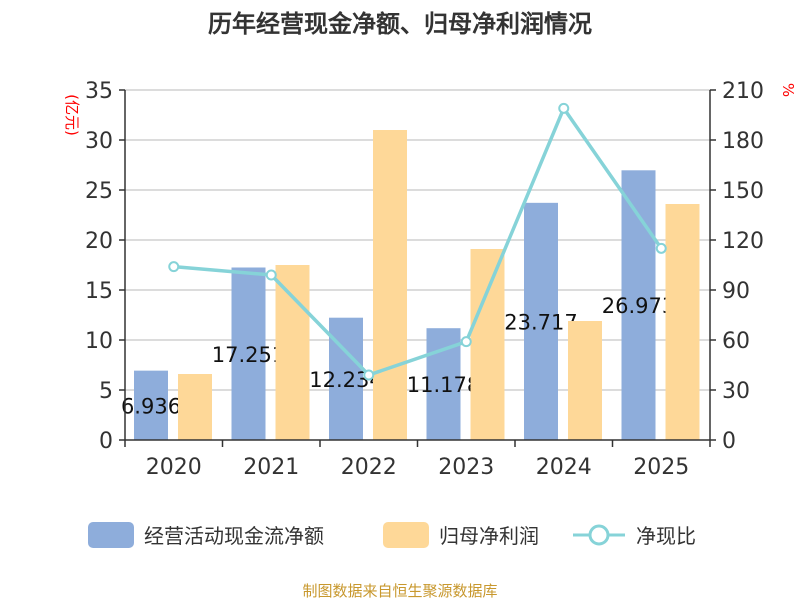 The height and width of the screenshot is (600, 800). Describe the element at coordinates (736, 341) in the screenshot. I see `right-tick-label: 60` at that location.